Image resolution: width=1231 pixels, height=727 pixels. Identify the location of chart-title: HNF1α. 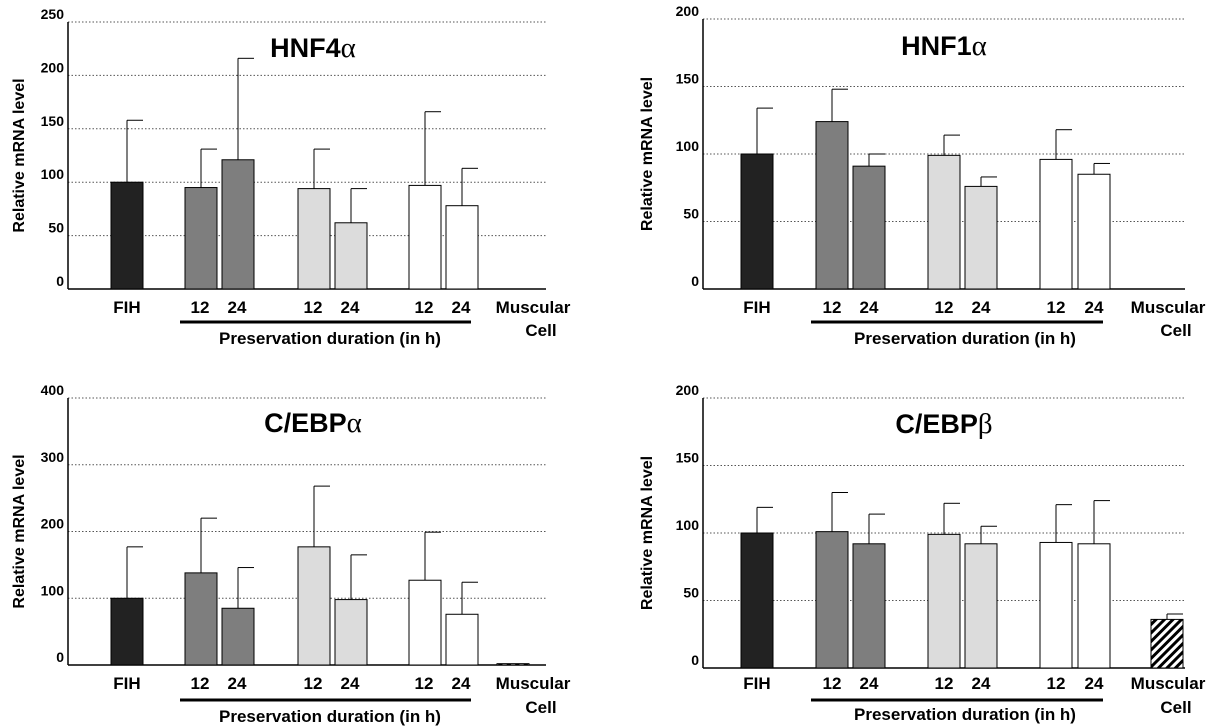
(944, 46).